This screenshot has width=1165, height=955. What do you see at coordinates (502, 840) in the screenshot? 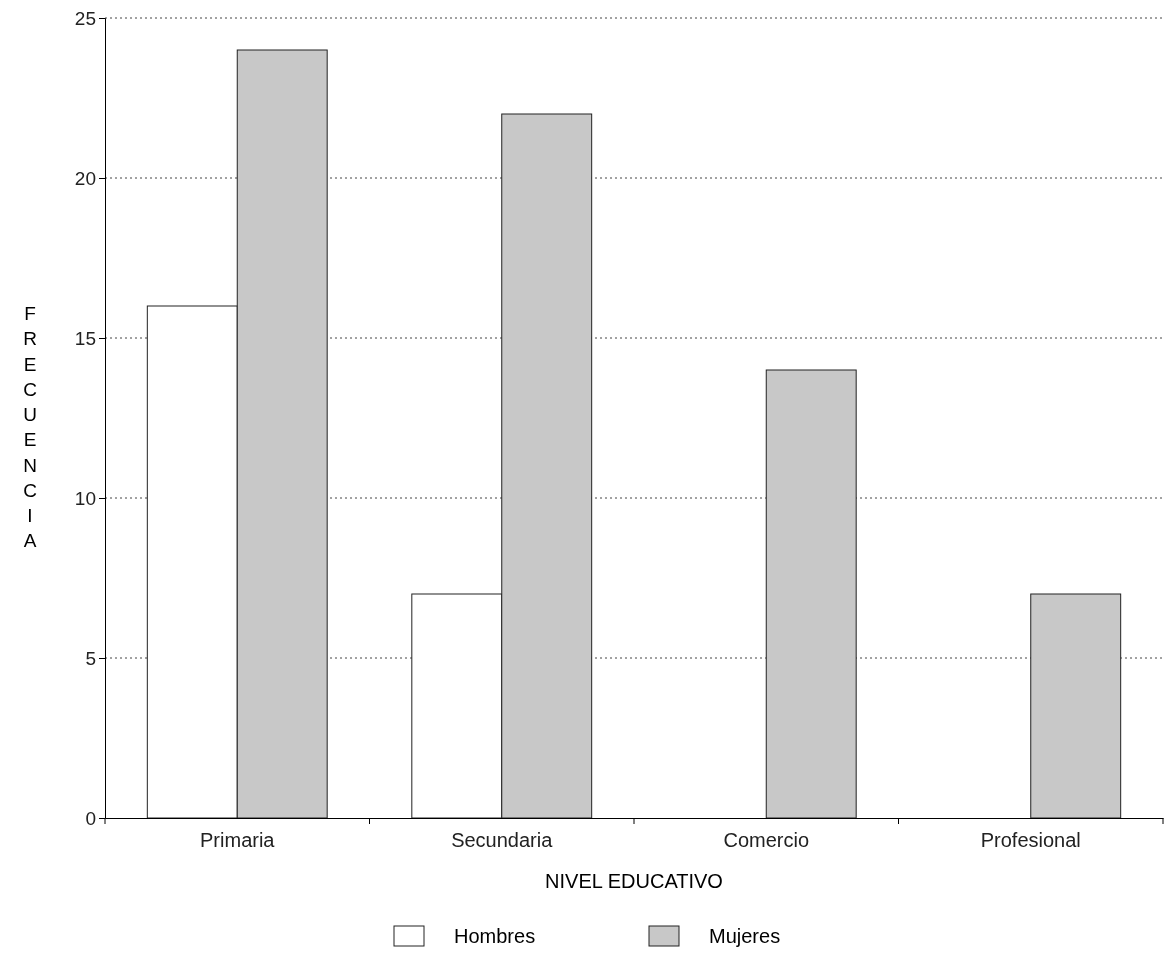
I see `x-tick-label: Secundaria` at bounding box center [502, 840].